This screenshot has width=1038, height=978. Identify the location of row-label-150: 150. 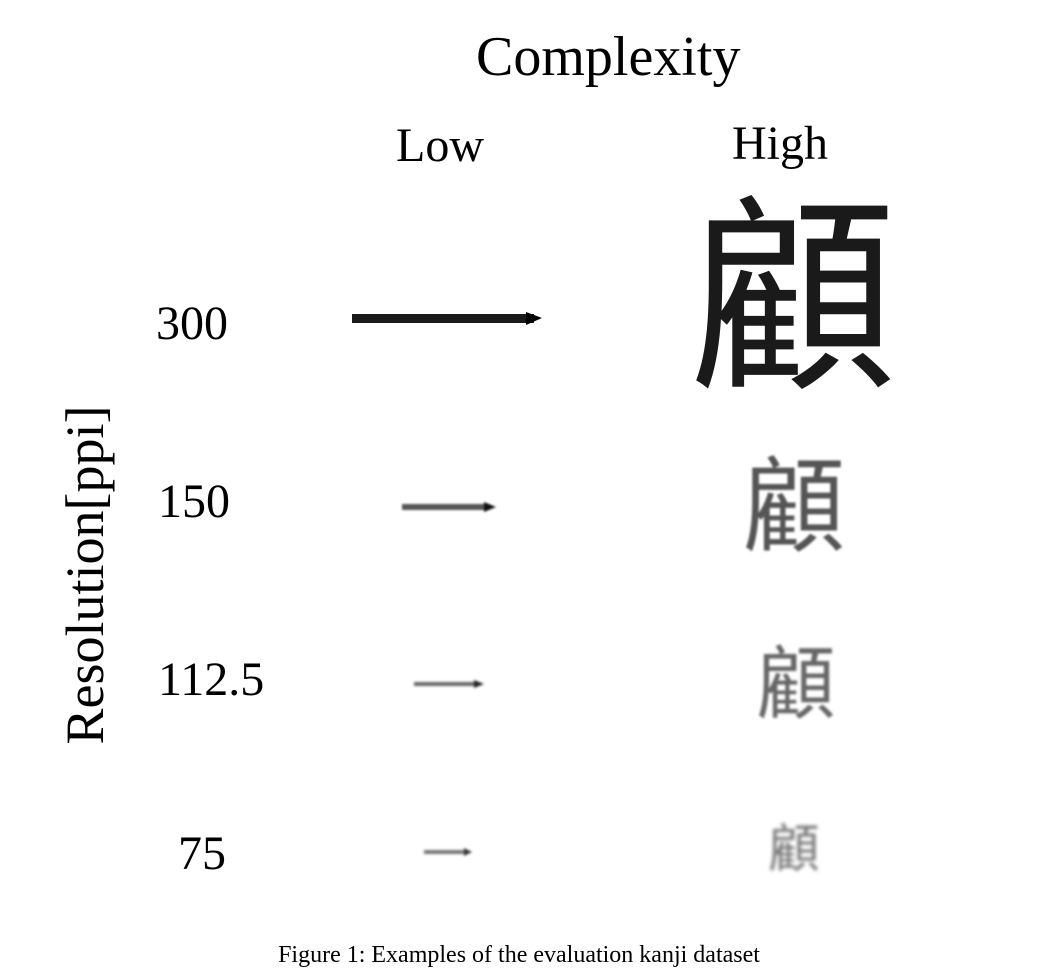
(194, 501).